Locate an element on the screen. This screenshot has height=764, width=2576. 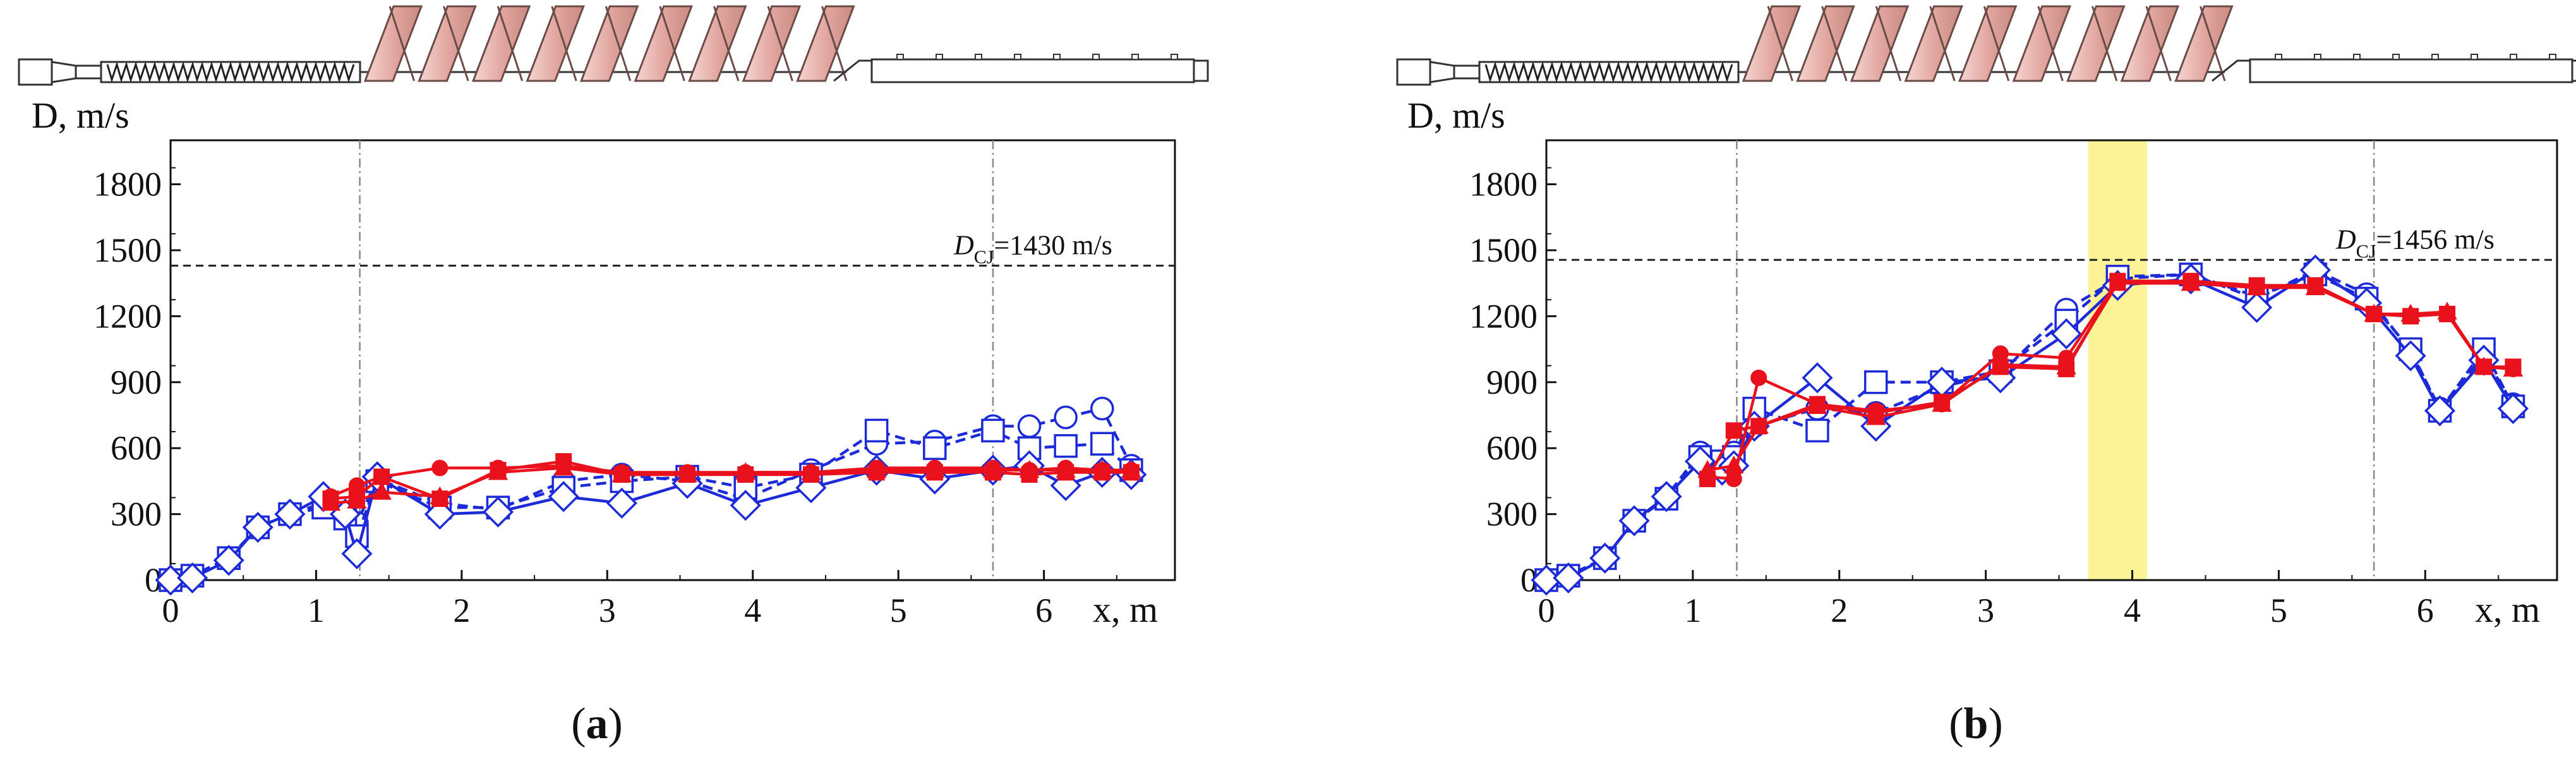
cj-label: DCJ=1456 m/s is located at coordinates (2415, 243).